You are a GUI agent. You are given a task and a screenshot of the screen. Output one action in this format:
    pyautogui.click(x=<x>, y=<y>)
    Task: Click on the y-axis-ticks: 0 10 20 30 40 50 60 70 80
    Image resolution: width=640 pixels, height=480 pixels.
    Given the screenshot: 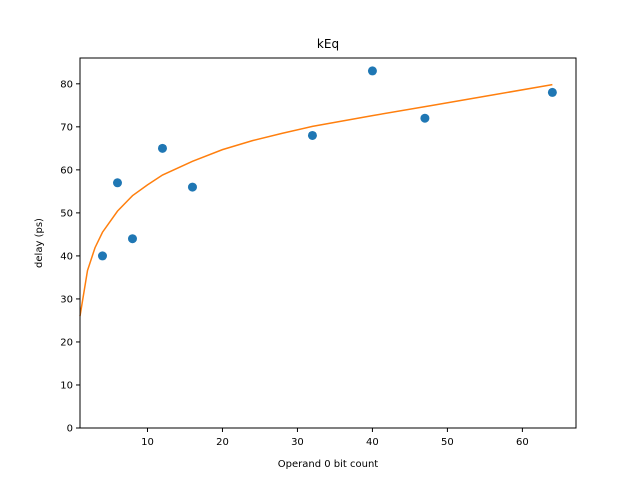 What is the action you would take?
    pyautogui.click(x=70, y=257)
    